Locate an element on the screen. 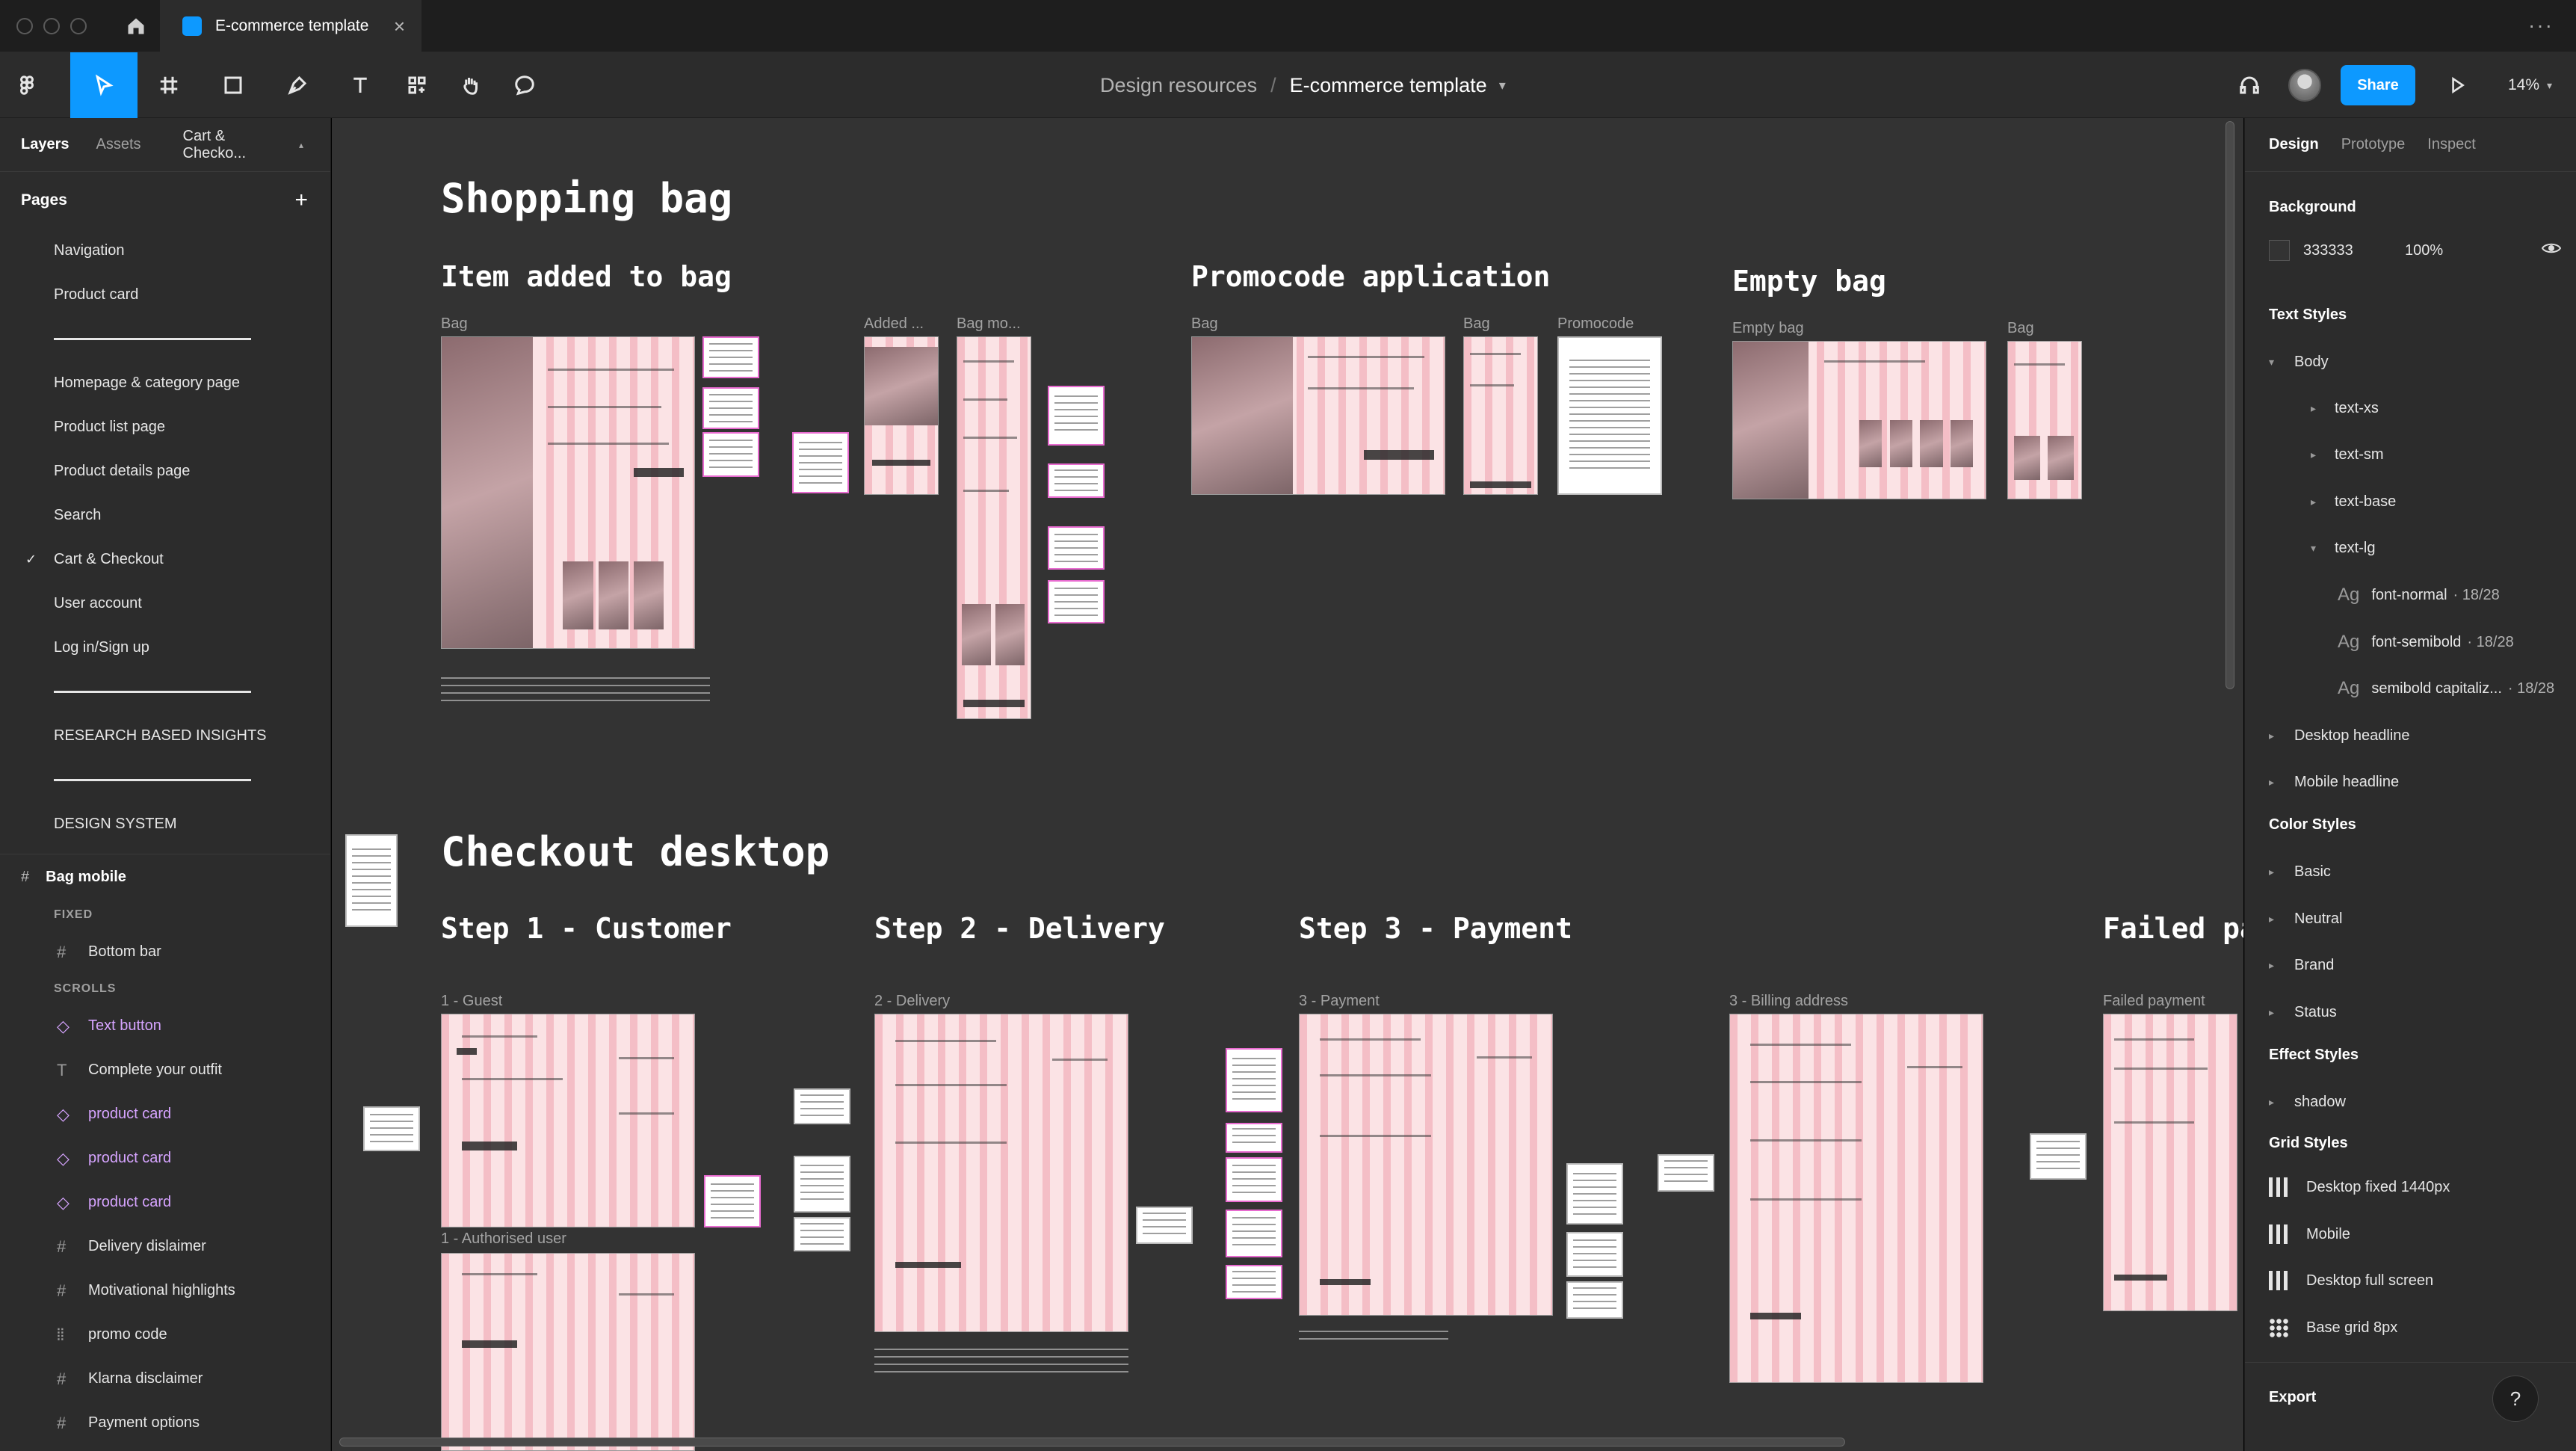 This screenshot has height=1451, width=2576. main-menu-button is located at coordinates (27, 85).